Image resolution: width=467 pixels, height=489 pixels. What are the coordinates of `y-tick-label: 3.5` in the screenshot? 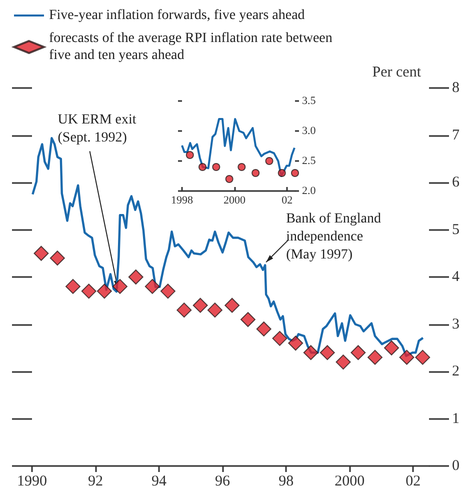 It's located at (309, 101).